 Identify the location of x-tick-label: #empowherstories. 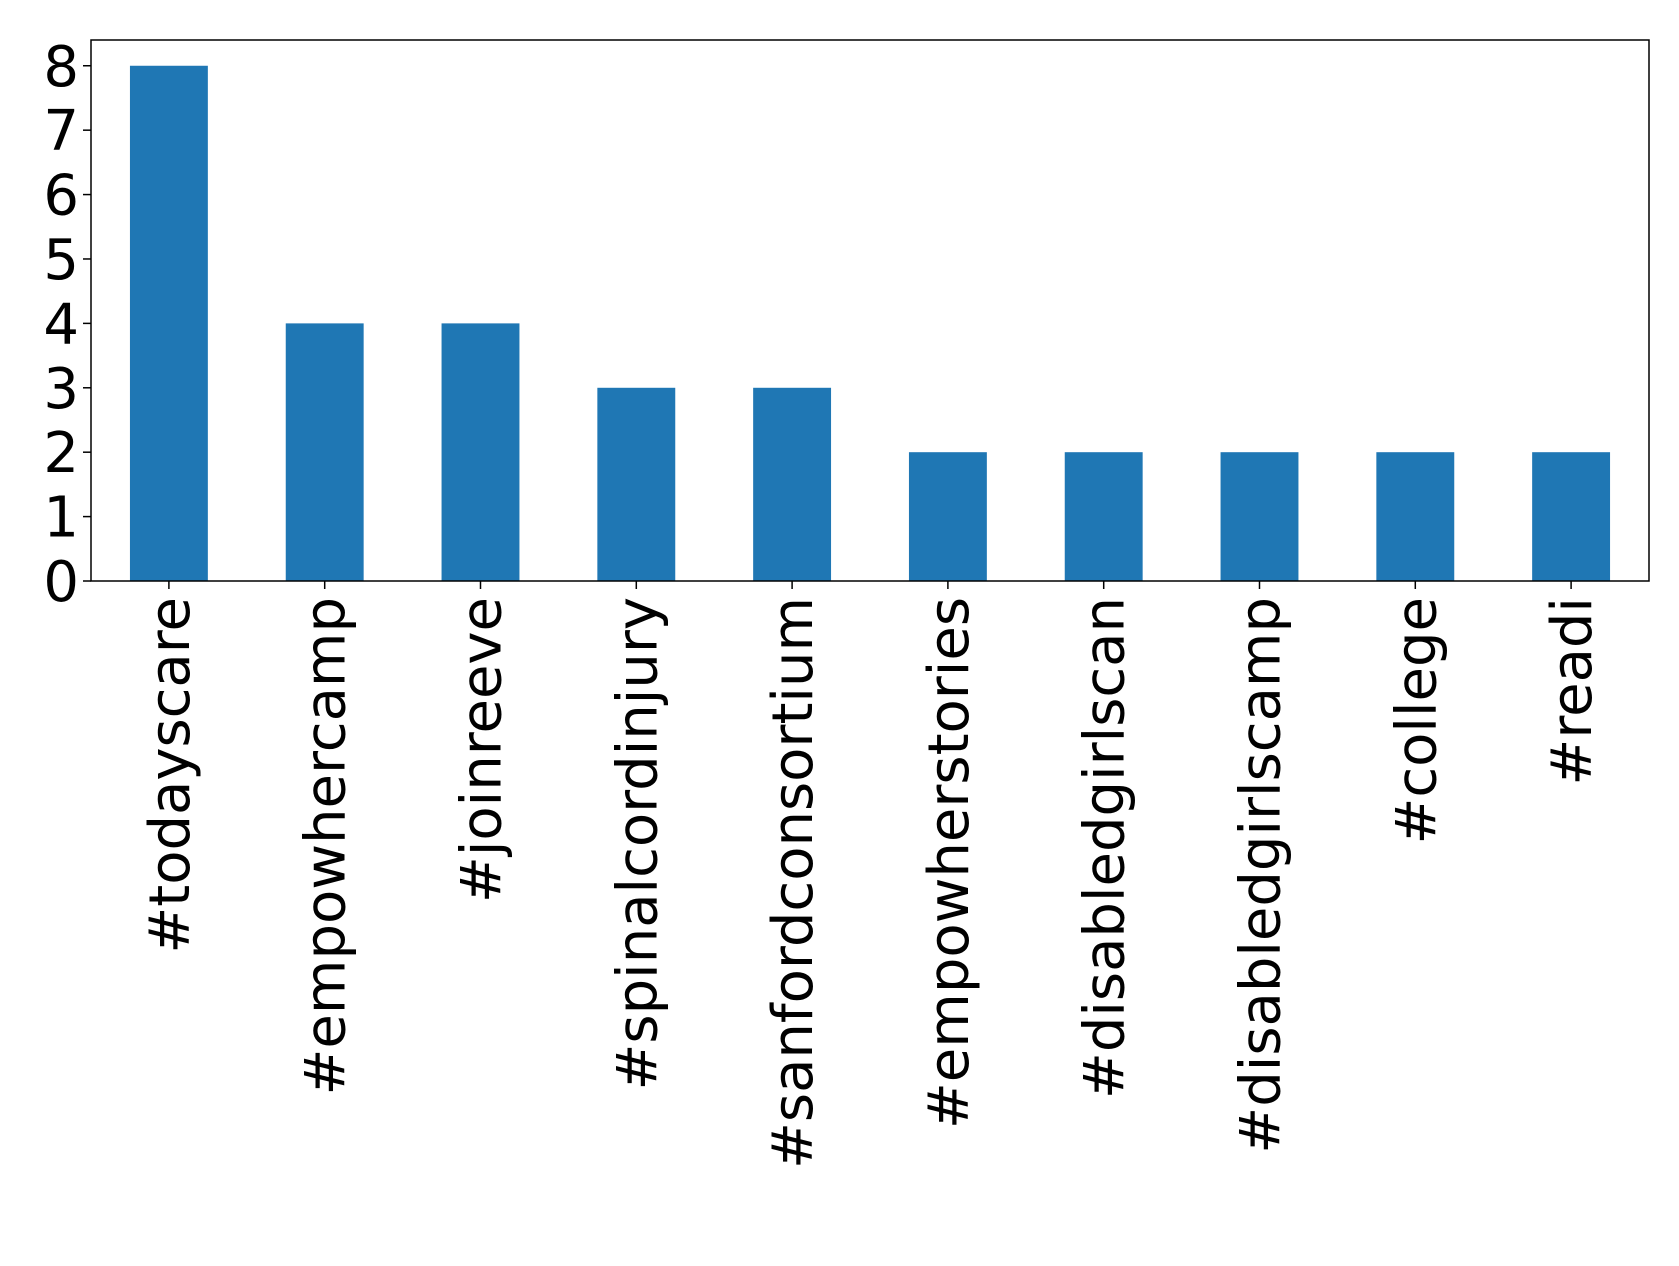
(949, 863).